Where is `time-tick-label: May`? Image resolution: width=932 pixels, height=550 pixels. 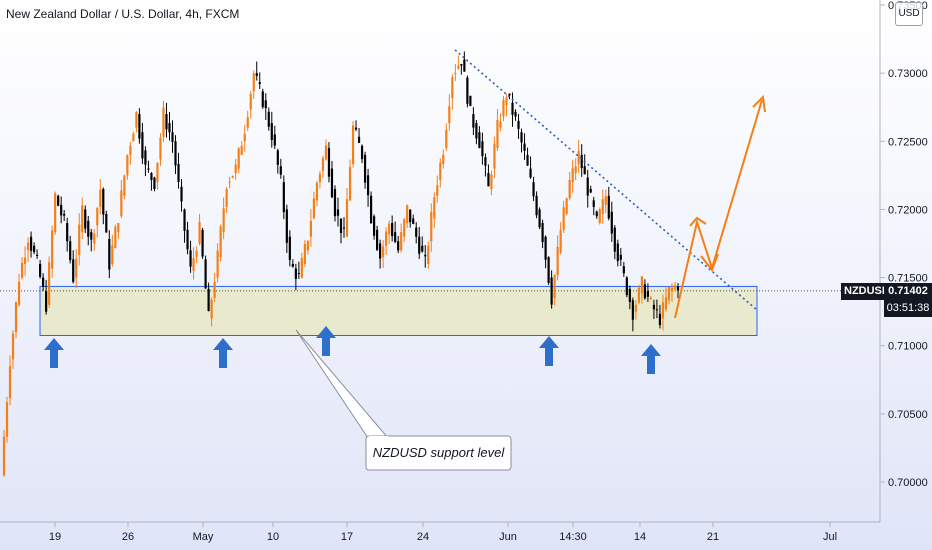 time-tick-label: May is located at coordinates (203, 537).